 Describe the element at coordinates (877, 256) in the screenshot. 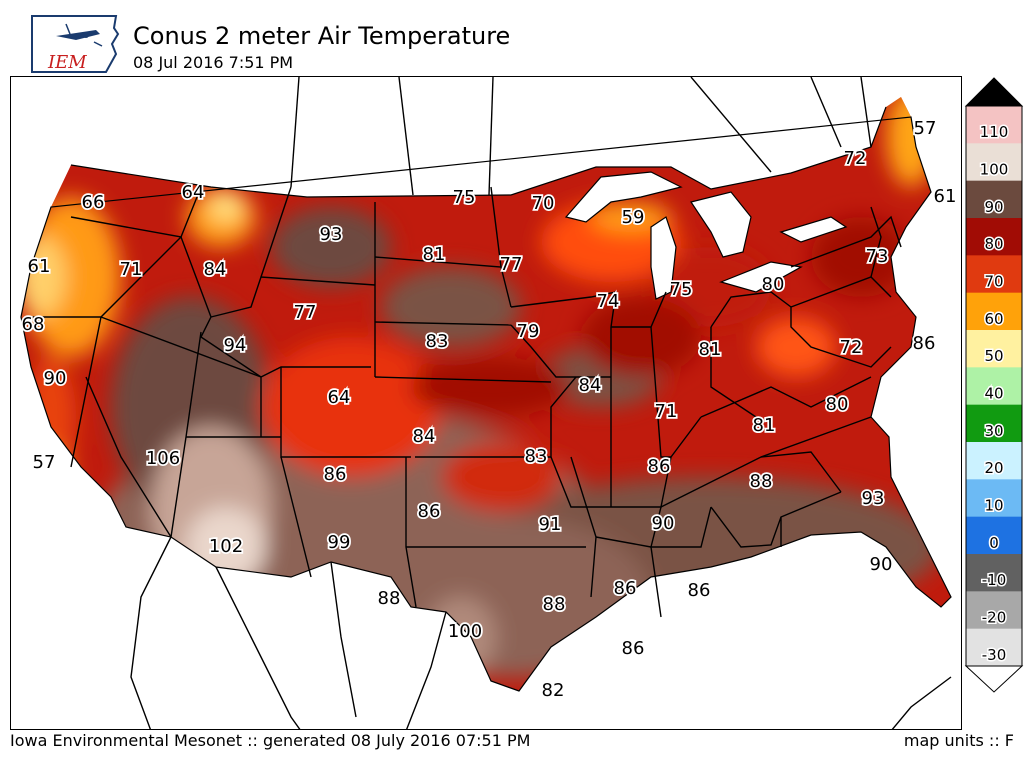

I see `station-label: 73` at that location.